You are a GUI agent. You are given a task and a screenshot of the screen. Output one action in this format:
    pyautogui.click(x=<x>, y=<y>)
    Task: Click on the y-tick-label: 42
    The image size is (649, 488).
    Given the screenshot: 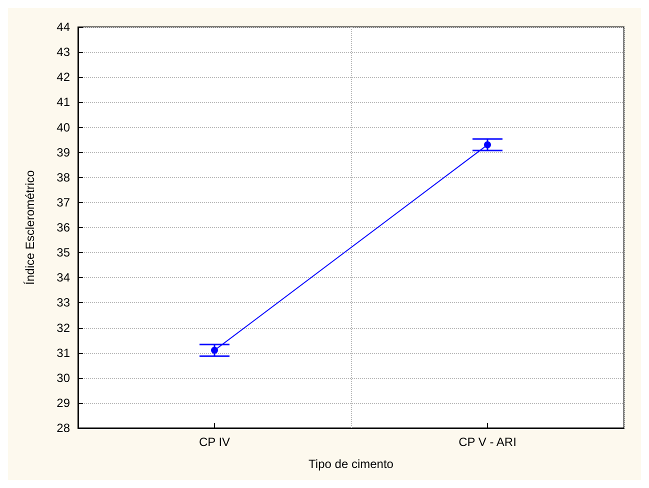 What is the action you would take?
    pyautogui.click(x=63, y=77)
    